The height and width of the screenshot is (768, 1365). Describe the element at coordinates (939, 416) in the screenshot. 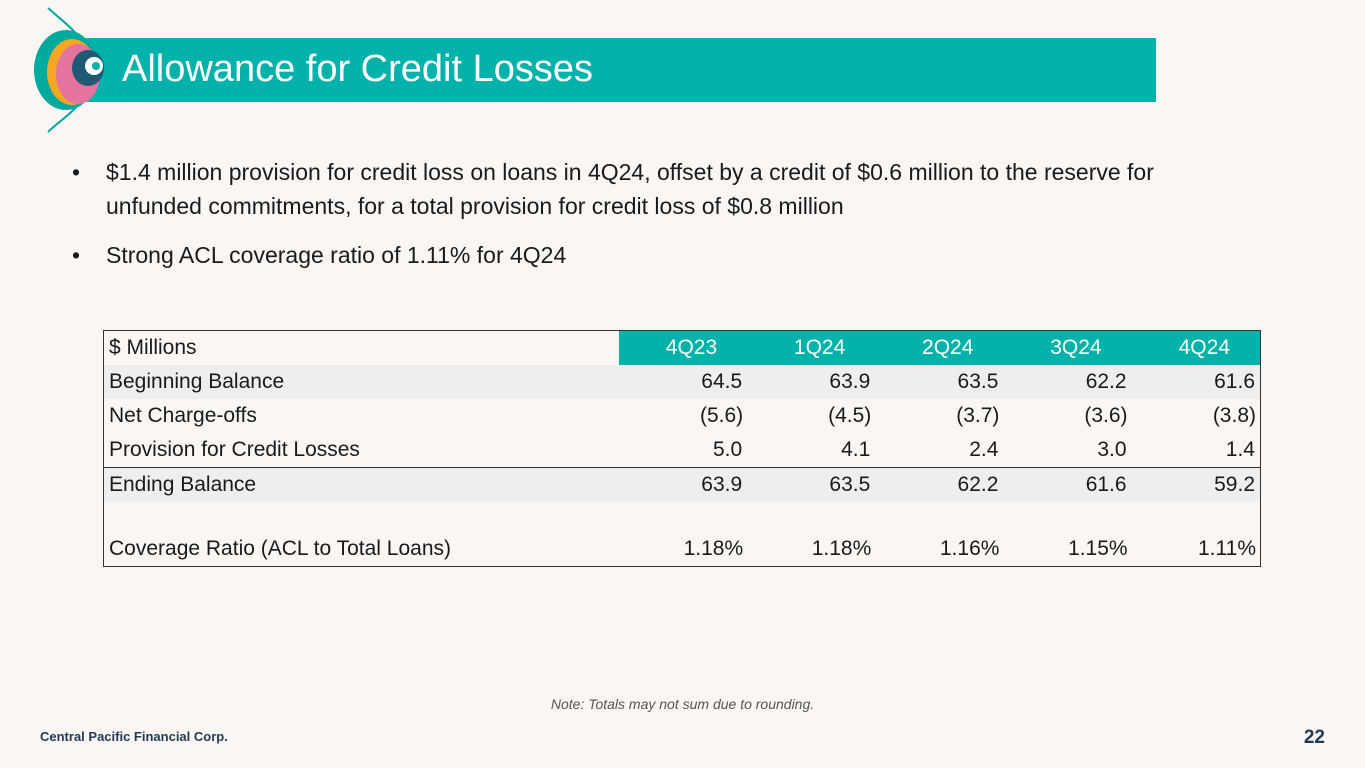

I see `table-cell: (3.7)` at that location.